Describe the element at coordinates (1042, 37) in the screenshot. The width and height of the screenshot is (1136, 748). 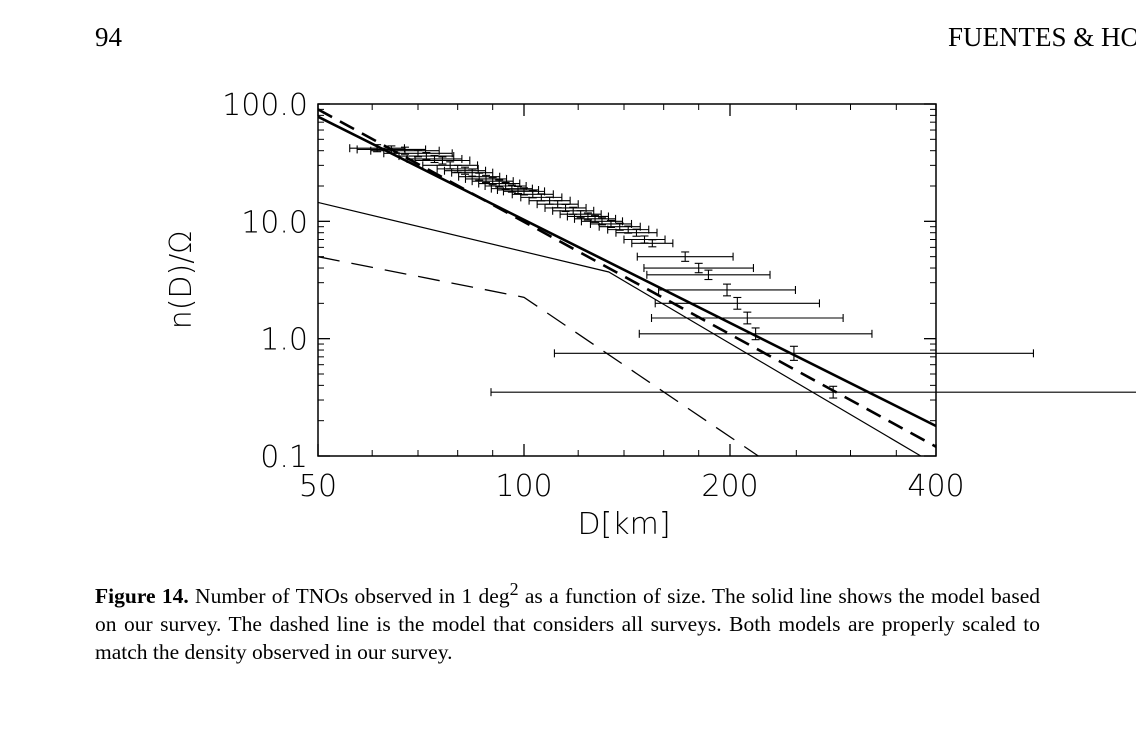
I see `running-head: FUENTES & HO` at that location.